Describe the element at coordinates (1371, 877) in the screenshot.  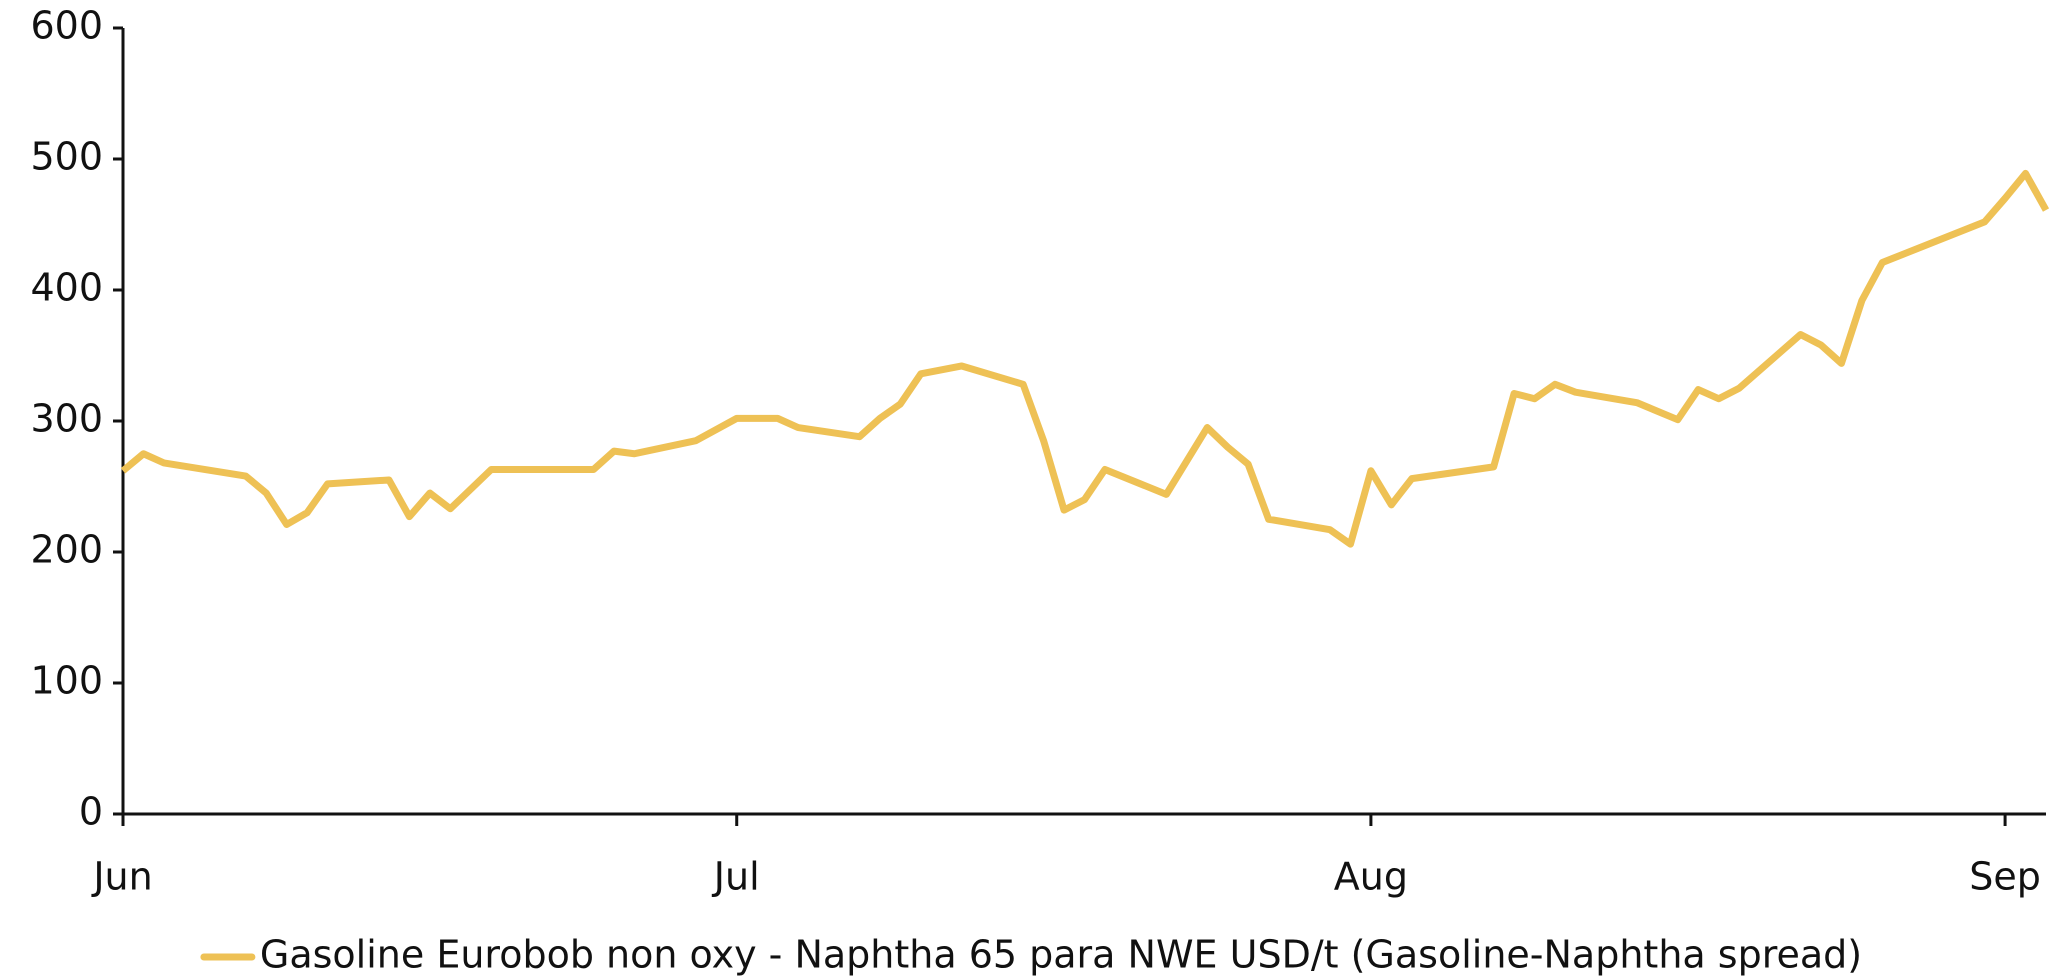
I see `x-tick-label: Aug` at that location.